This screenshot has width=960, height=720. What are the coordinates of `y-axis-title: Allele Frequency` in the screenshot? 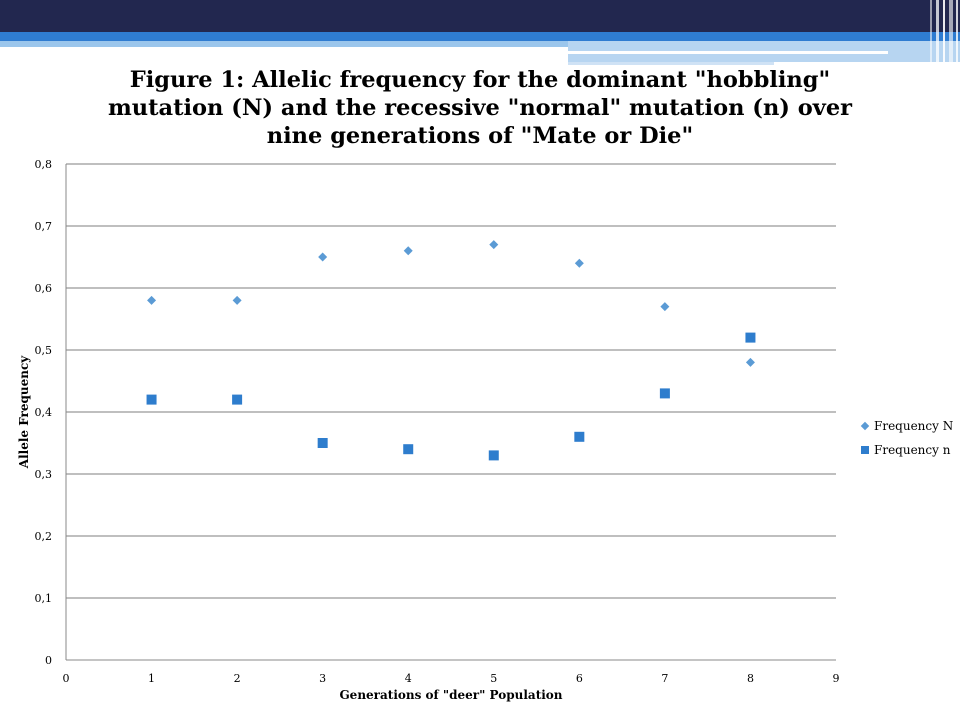 It's located at (24, 412).